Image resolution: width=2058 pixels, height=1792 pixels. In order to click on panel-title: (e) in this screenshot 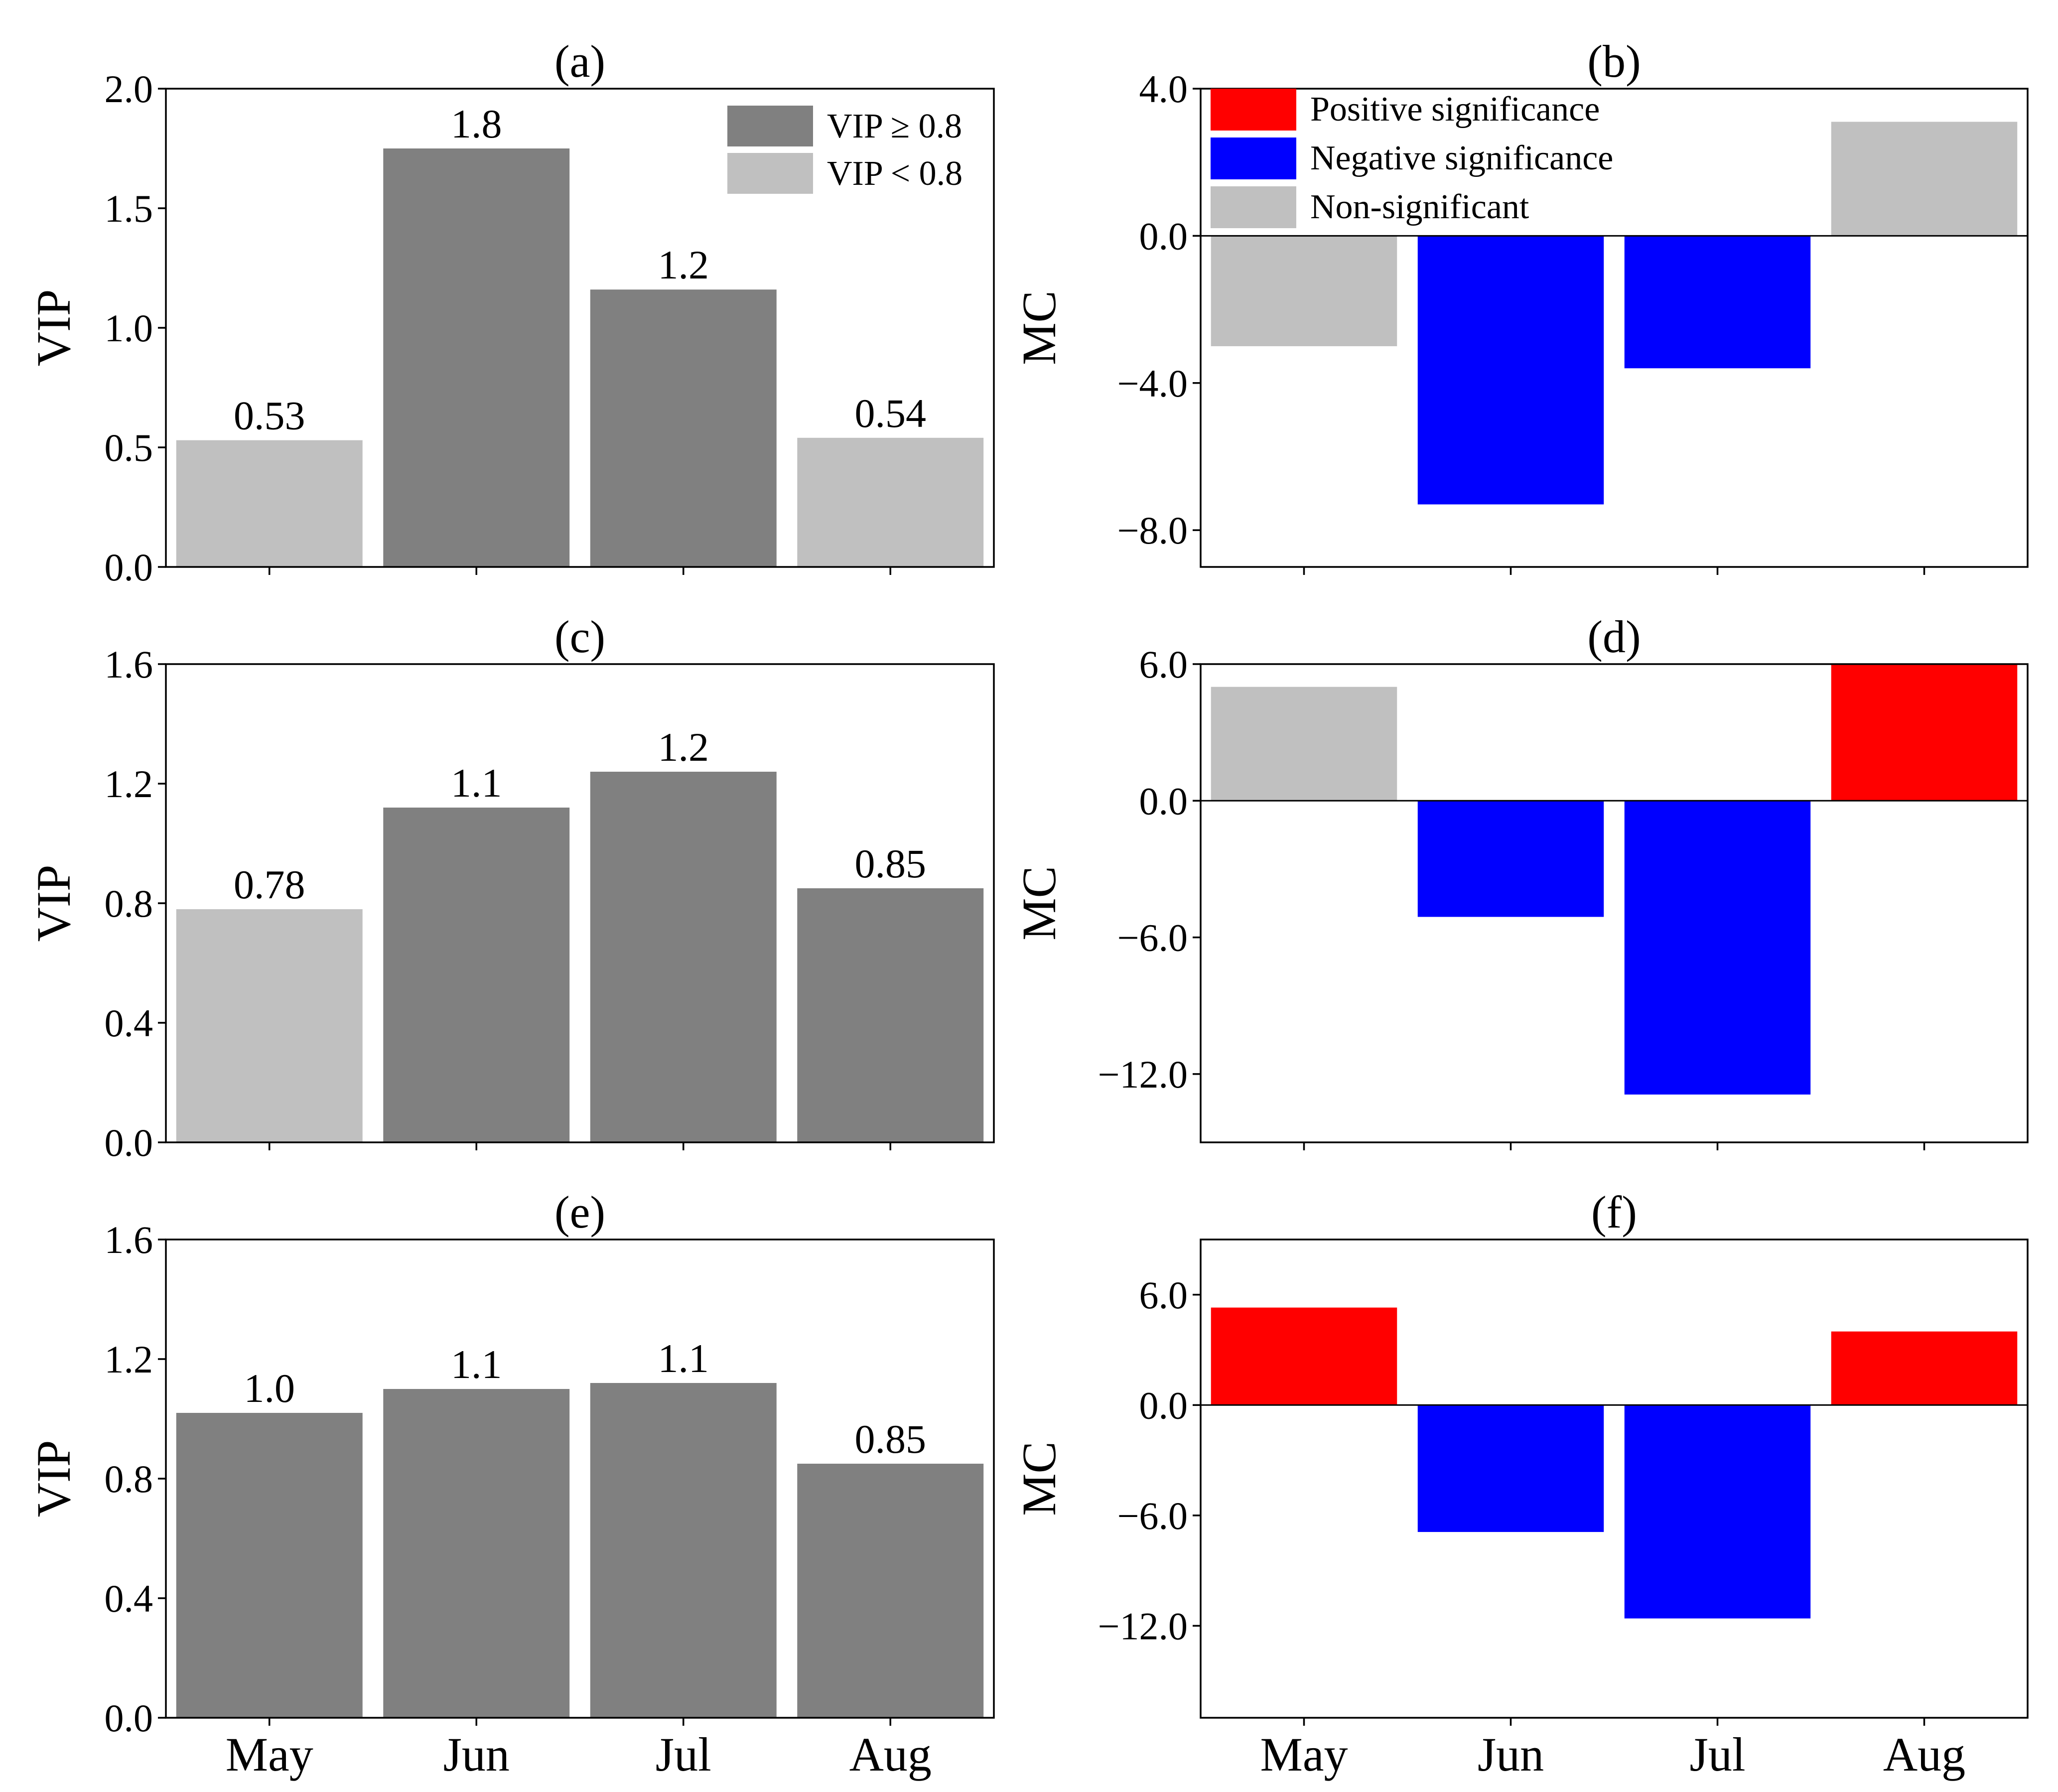, I will do `click(579, 1213)`.